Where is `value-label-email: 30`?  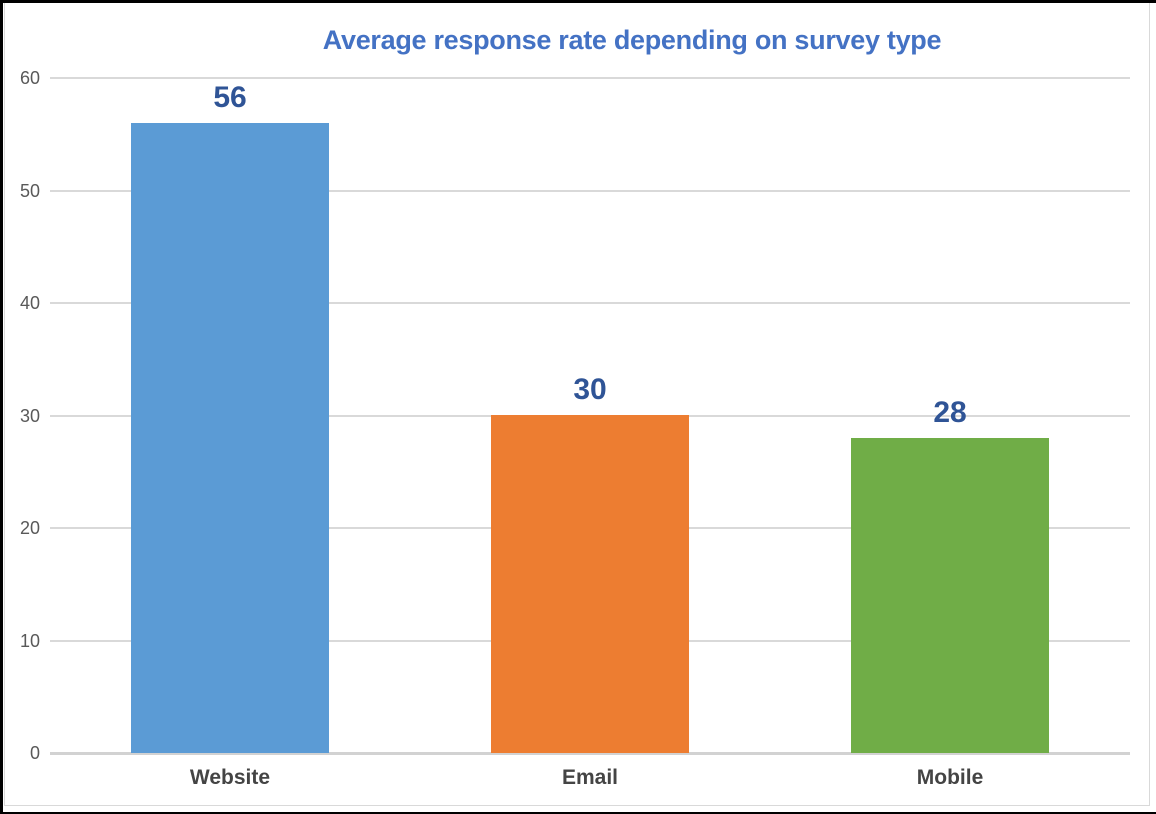
value-label-email: 30 is located at coordinates (590, 389).